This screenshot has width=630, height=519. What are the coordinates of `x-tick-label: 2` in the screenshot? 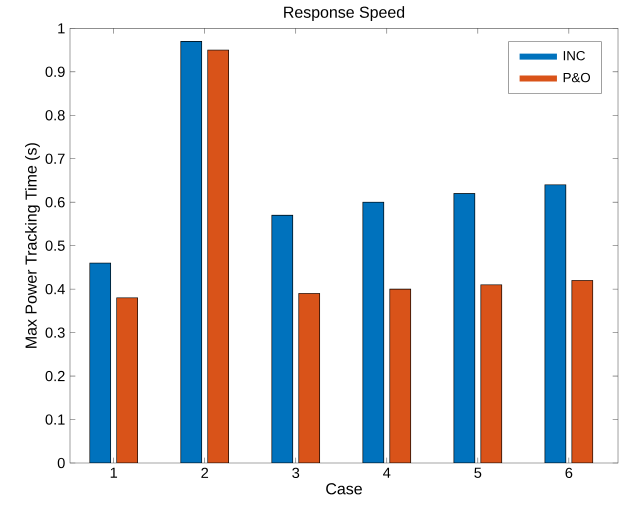 It's located at (204, 473).